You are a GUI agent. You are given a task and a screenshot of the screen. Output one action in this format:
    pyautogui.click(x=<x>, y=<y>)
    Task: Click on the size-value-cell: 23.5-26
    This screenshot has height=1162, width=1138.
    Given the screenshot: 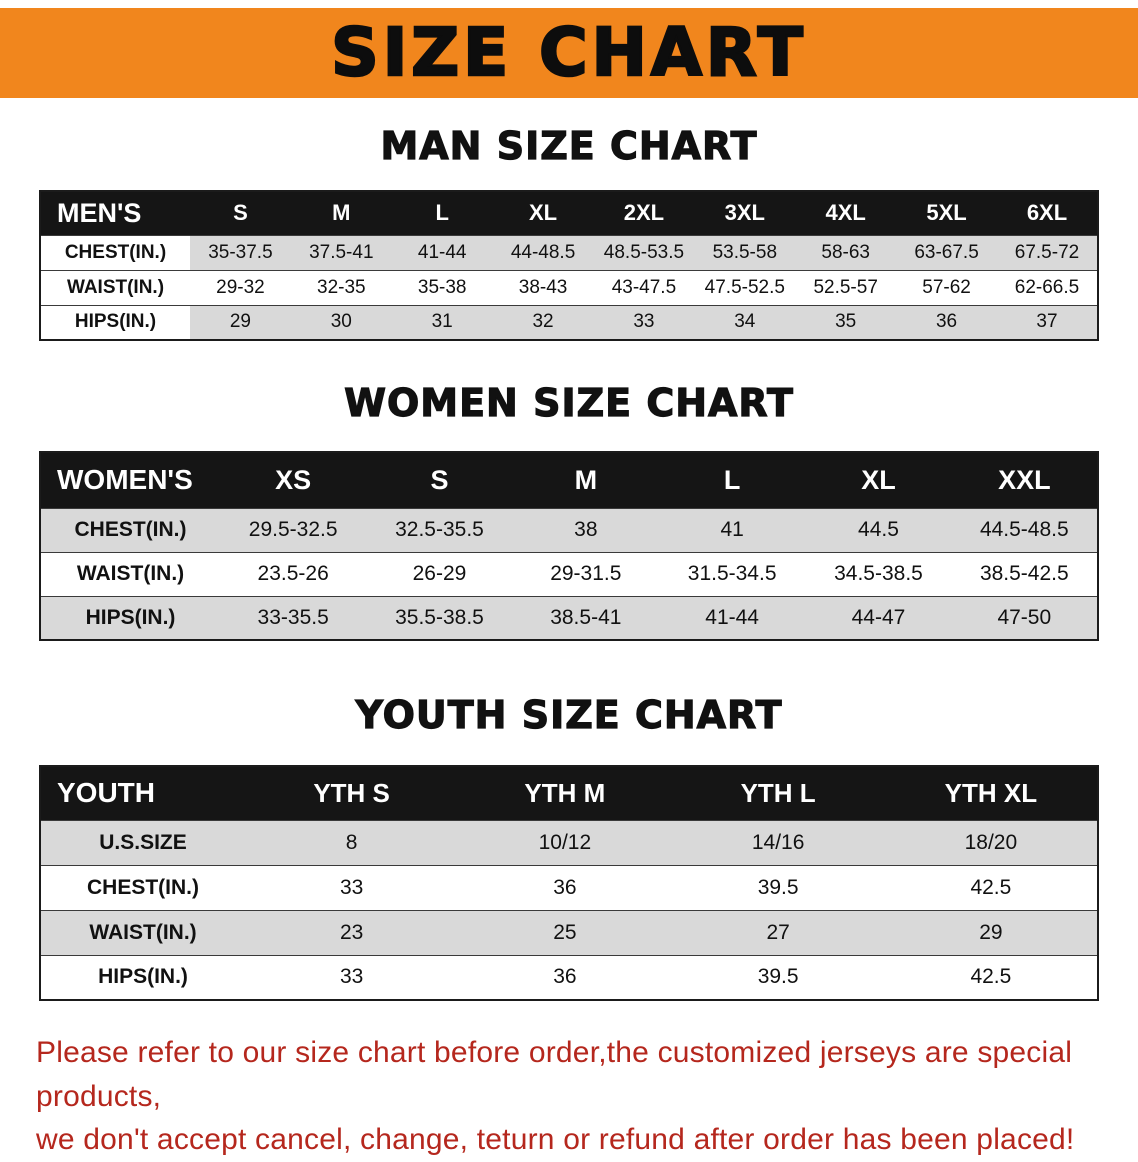 What is the action you would take?
    pyautogui.click(x=293, y=574)
    